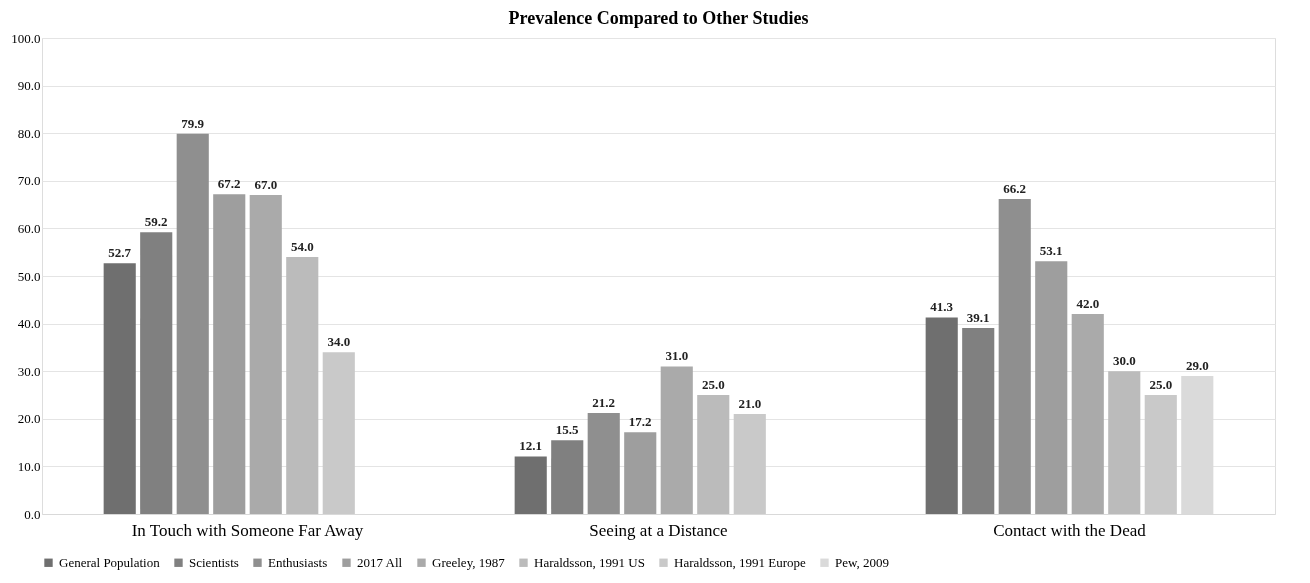  What do you see at coordinates (380, 562) in the screenshot?
I see `legend-label: 2017 All` at bounding box center [380, 562].